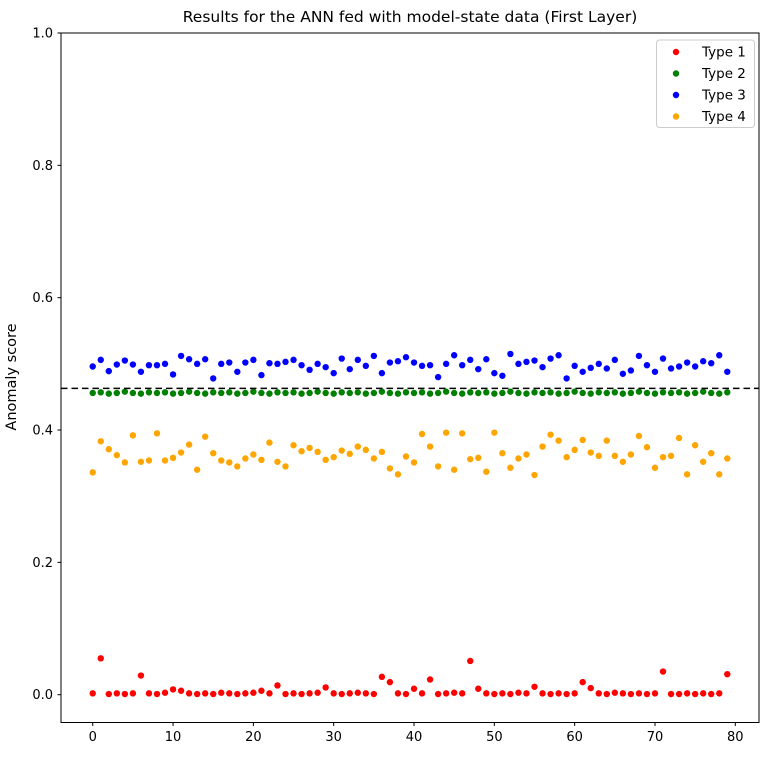  Describe the element at coordinates (42, 563) in the screenshot. I see `y-tick-label: 0.2` at that location.